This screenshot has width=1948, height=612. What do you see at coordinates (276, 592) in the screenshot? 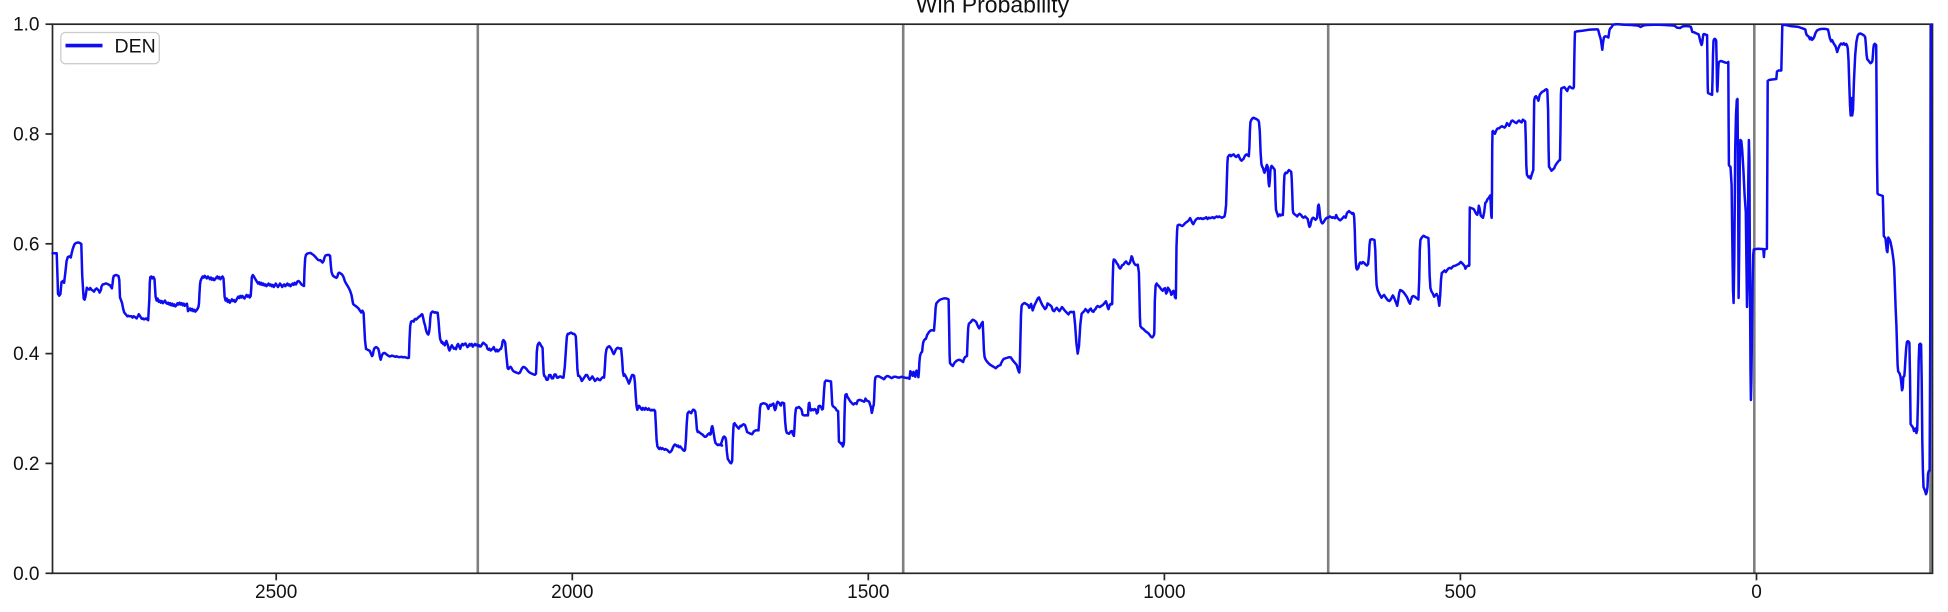
I see `svg-text: 2500` at bounding box center [276, 592].